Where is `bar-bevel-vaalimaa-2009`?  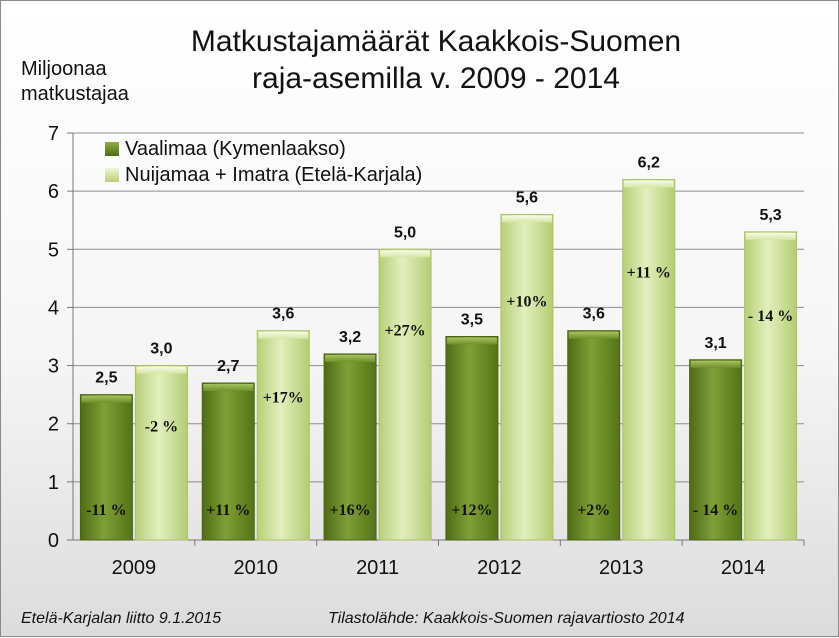
bar-bevel-vaalimaa-2009 is located at coordinates (106, 399).